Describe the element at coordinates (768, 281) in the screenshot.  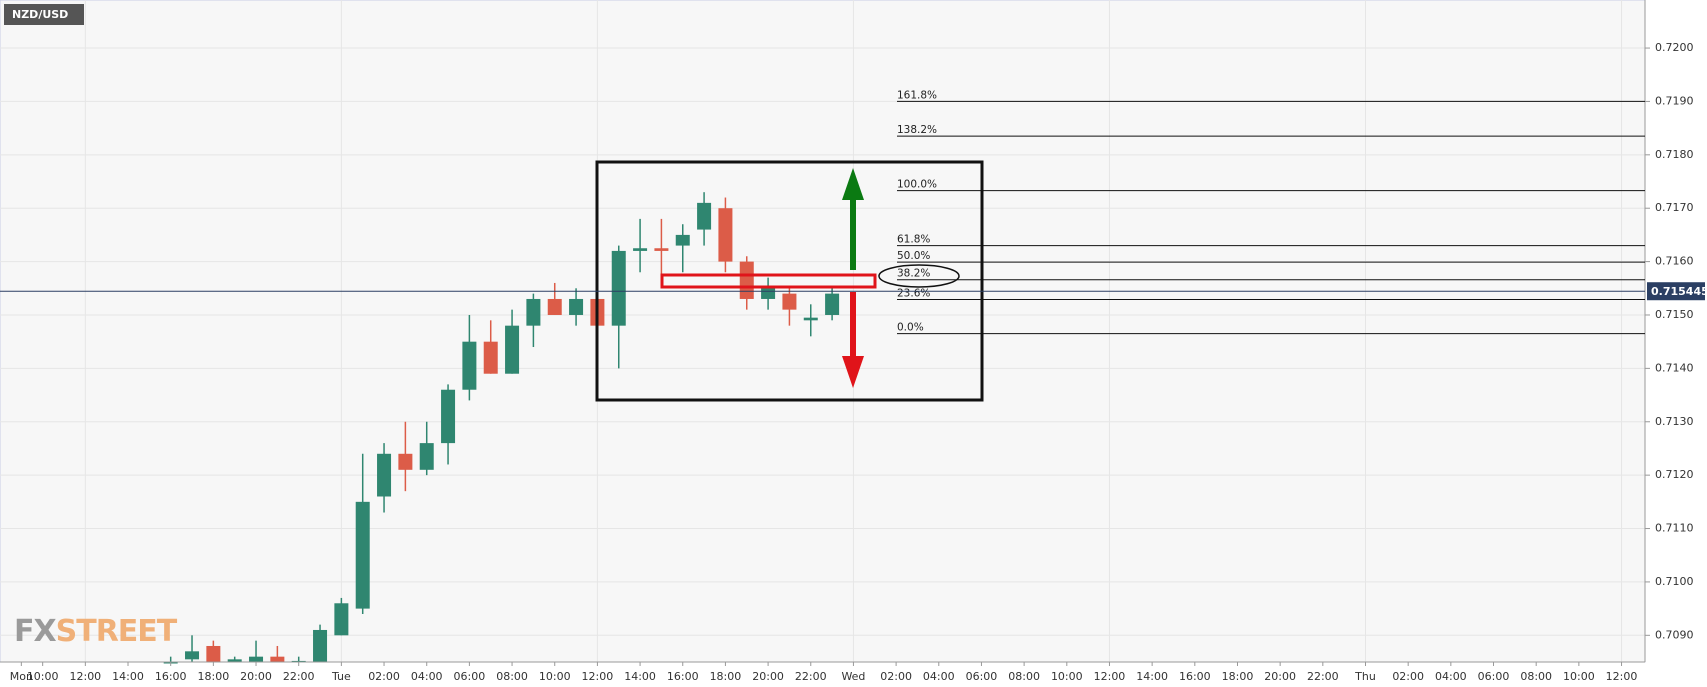
I see `zone-box` at that location.